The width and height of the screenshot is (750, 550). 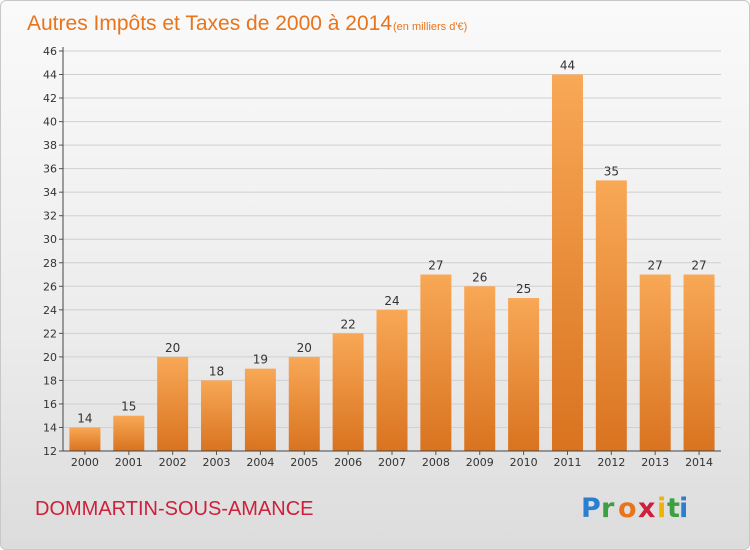 What do you see at coordinates (84, 418) in the screenshot?
I see `data-label-2000: 14` at bounding box center [84, 418].